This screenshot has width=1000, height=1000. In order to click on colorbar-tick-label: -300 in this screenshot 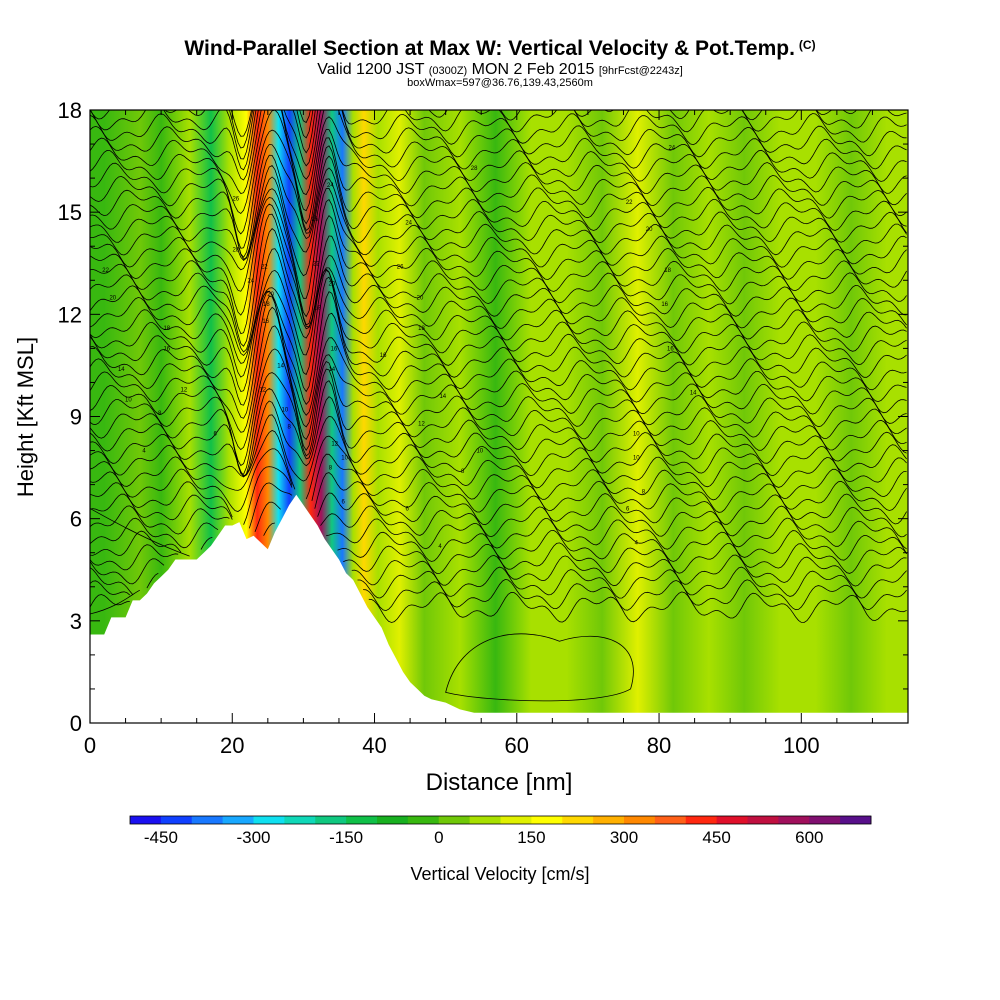, I will do `click(253, 837)`.